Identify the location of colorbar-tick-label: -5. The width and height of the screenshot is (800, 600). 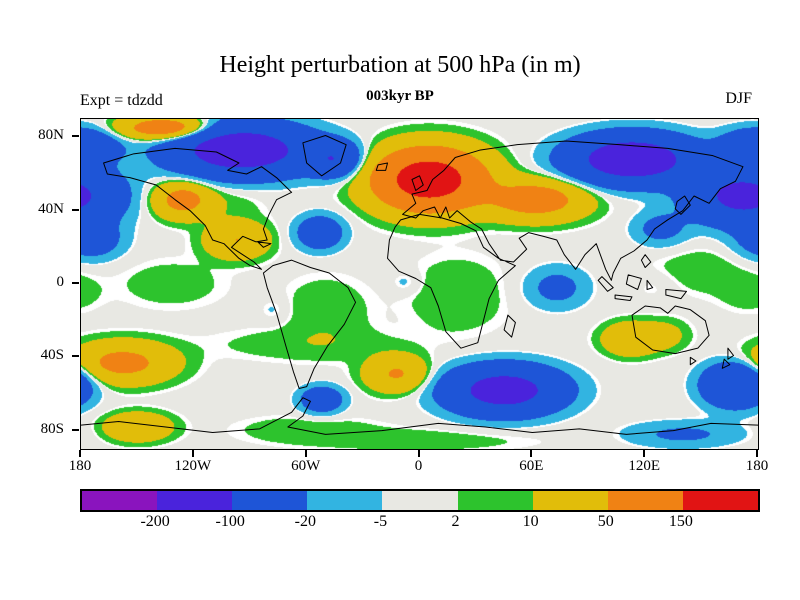
(380, 521).